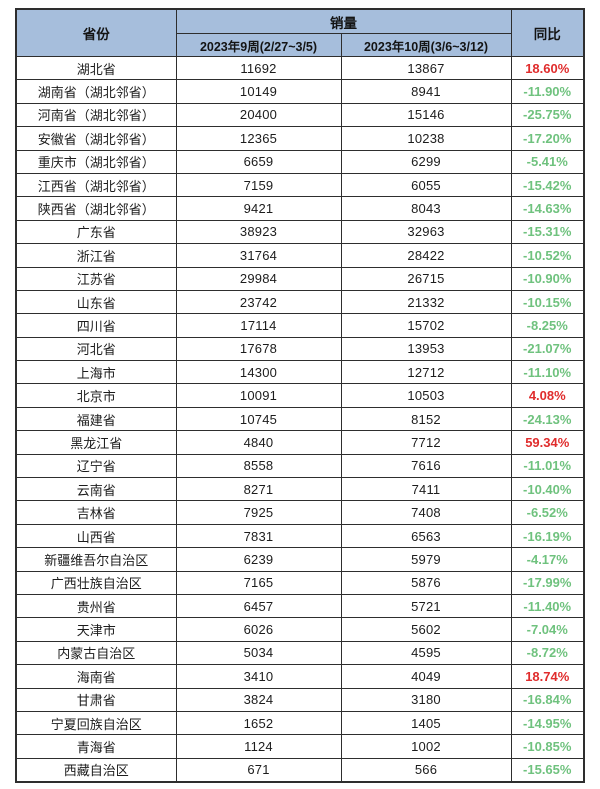 The image size is (600, 789). I want to click on province-cell: 海南省, so click(96, 676).